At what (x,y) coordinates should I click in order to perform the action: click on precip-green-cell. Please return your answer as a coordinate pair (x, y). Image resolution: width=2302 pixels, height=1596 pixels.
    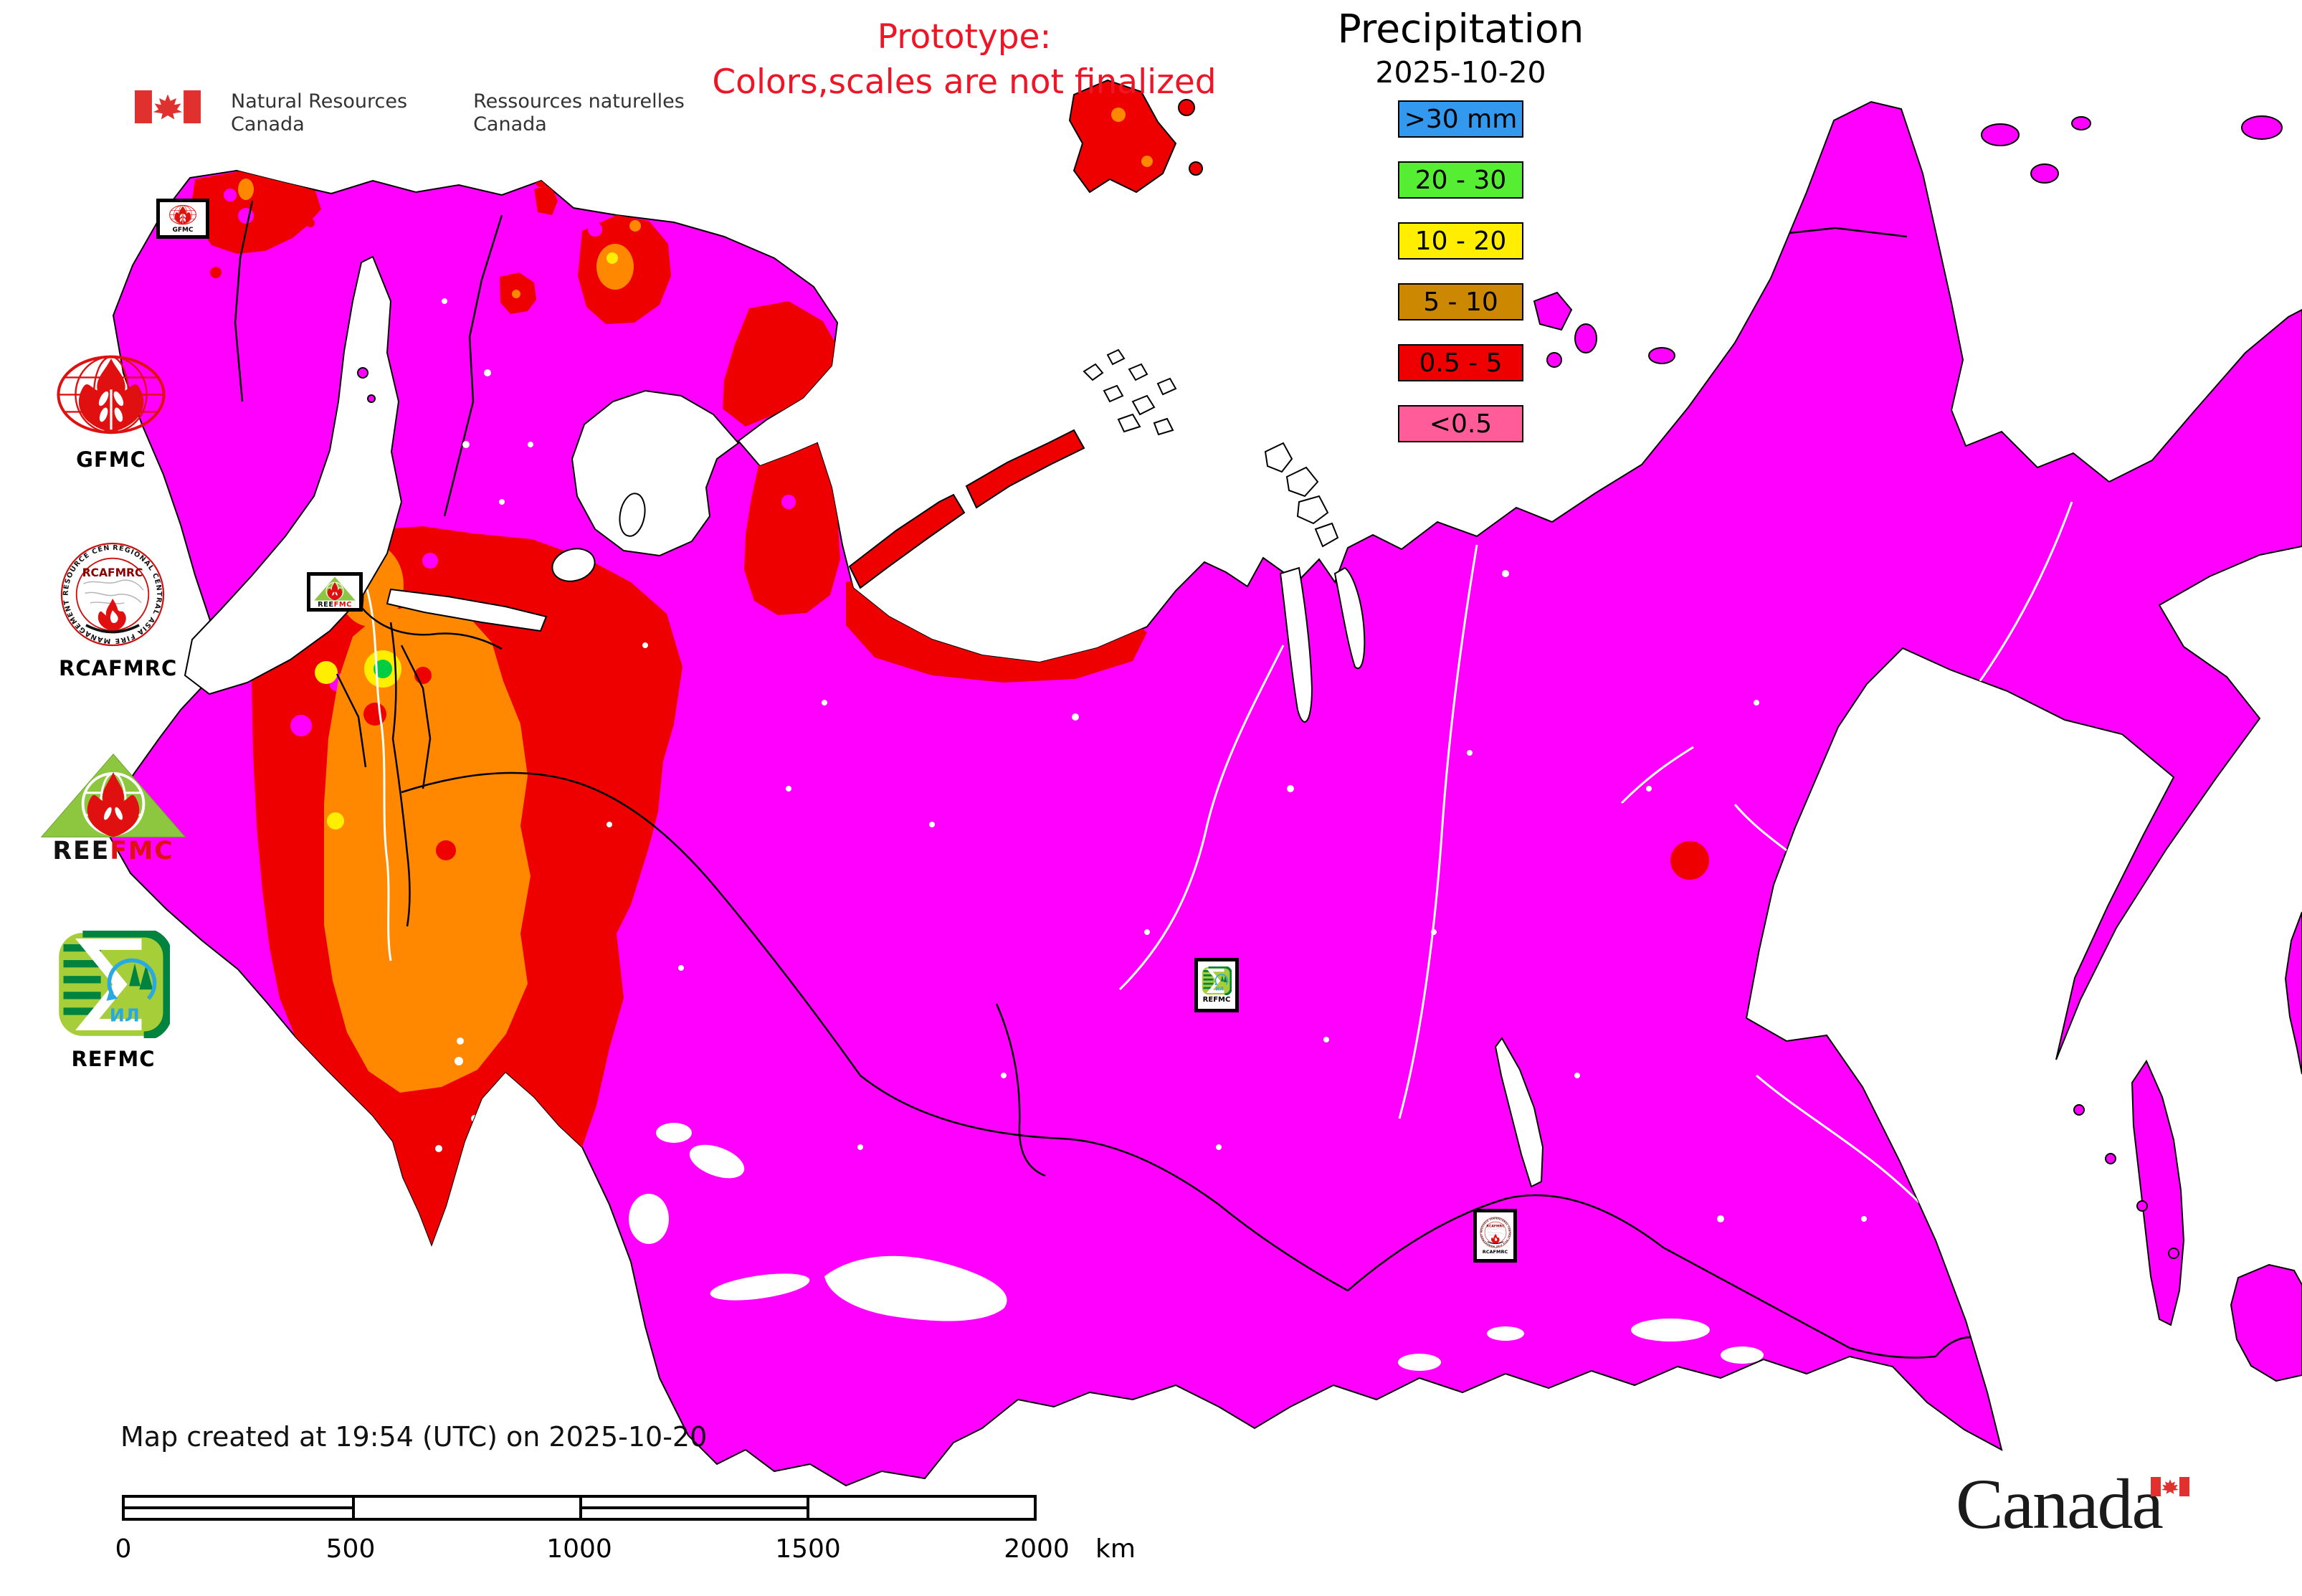
    Looking at the image, I should click on (383, 669).